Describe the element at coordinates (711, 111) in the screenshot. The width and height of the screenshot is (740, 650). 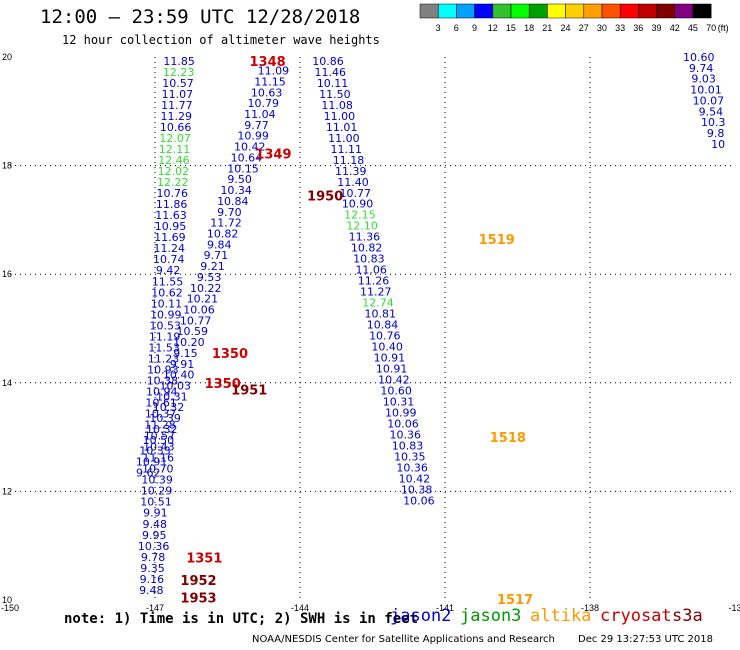
I see `swh-value: 9.54` at that location.